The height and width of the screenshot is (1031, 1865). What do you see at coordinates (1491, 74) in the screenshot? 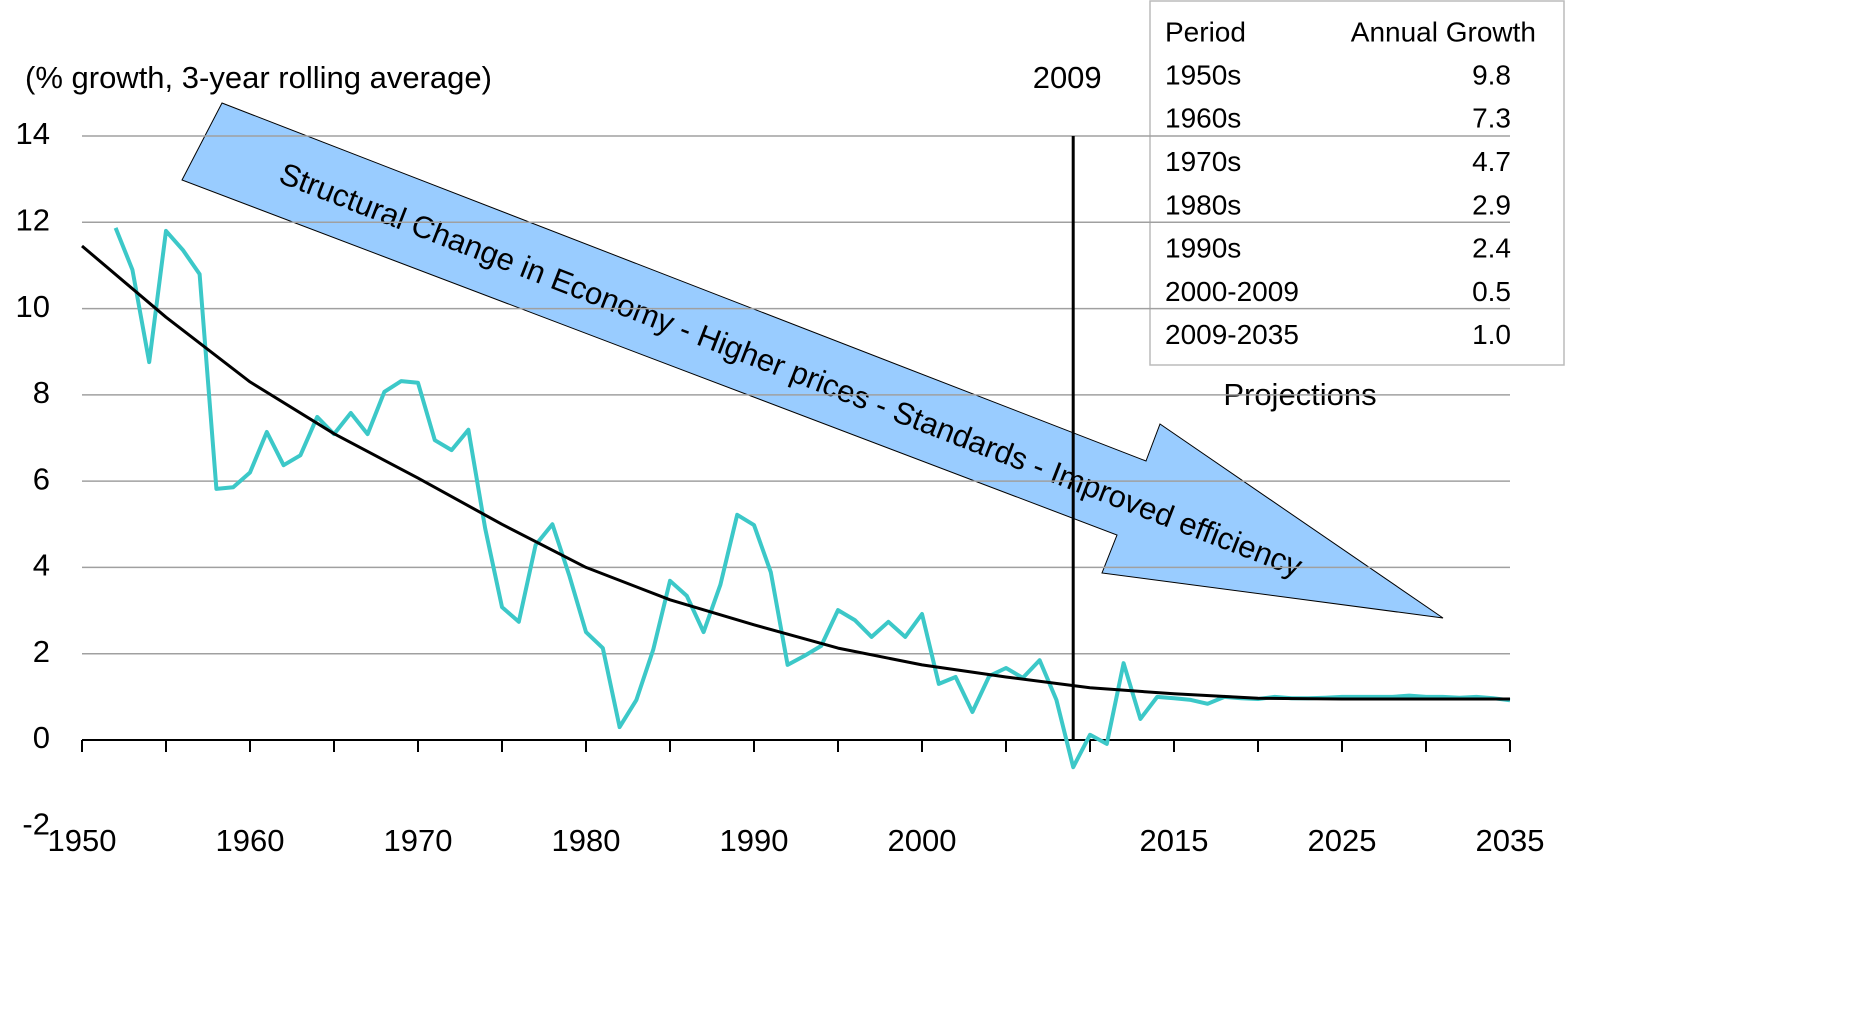
I see `table-cell: 9.8` at bounding box center [1491, 74].